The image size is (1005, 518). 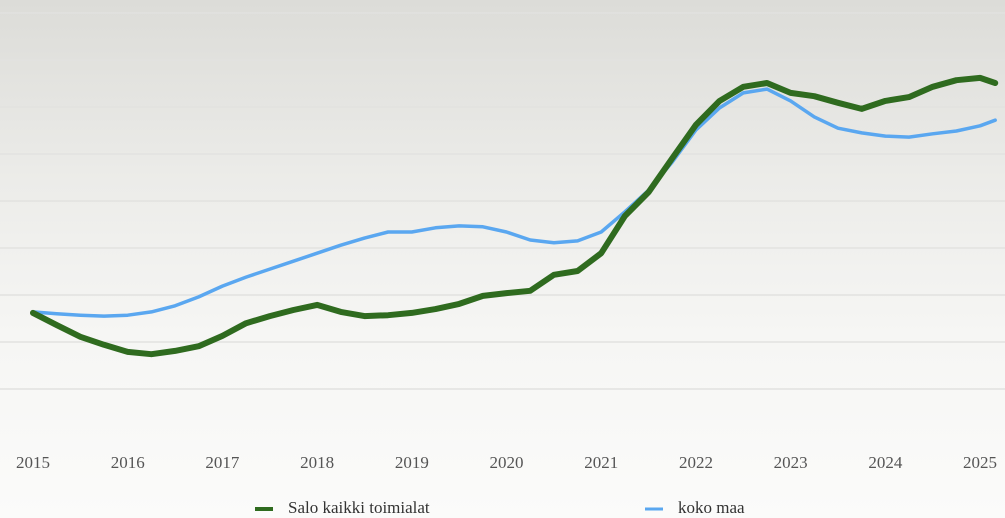 What do you see at coordinates (412, 462) in the screenshot?
I see `x-tick-label: 2019` at bounding box center [412, 462].